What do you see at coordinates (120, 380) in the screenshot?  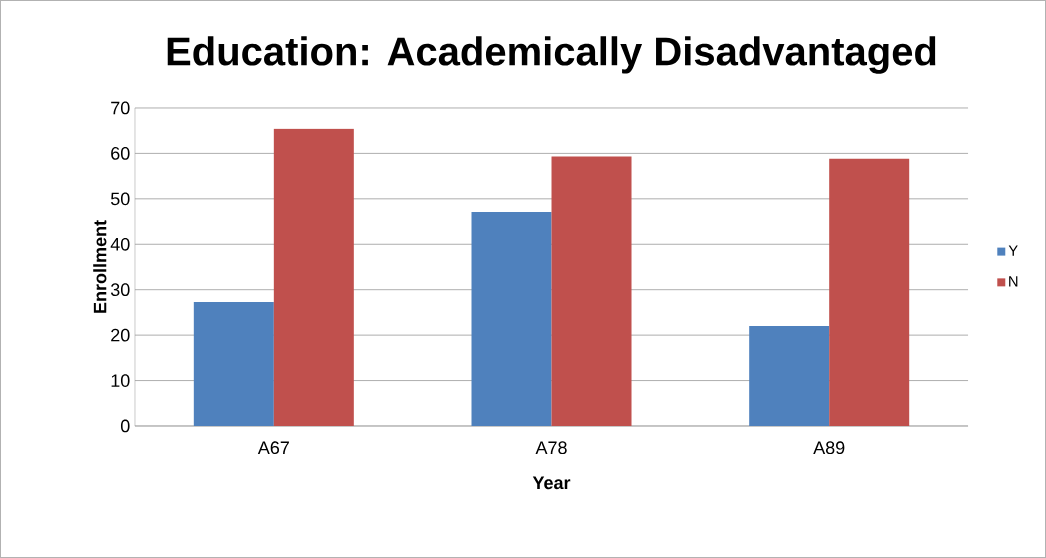 I see `y-tick-label: 10` at bounding box center [120, 380].